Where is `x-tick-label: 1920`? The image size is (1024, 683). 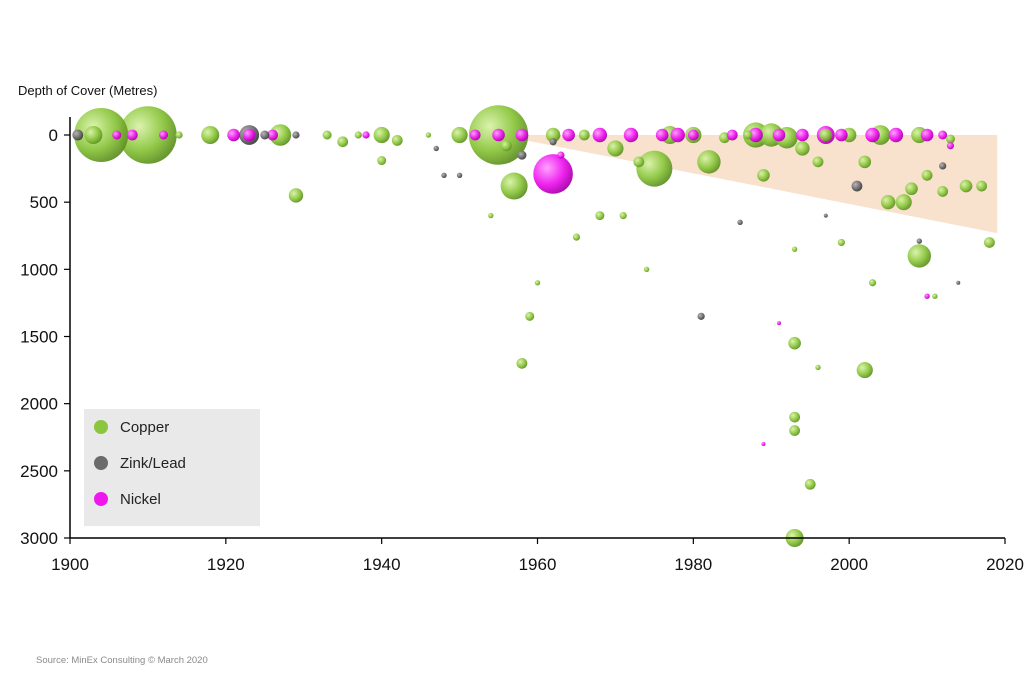 x-tick-label: 1920 is located at coordinates (226, 564).